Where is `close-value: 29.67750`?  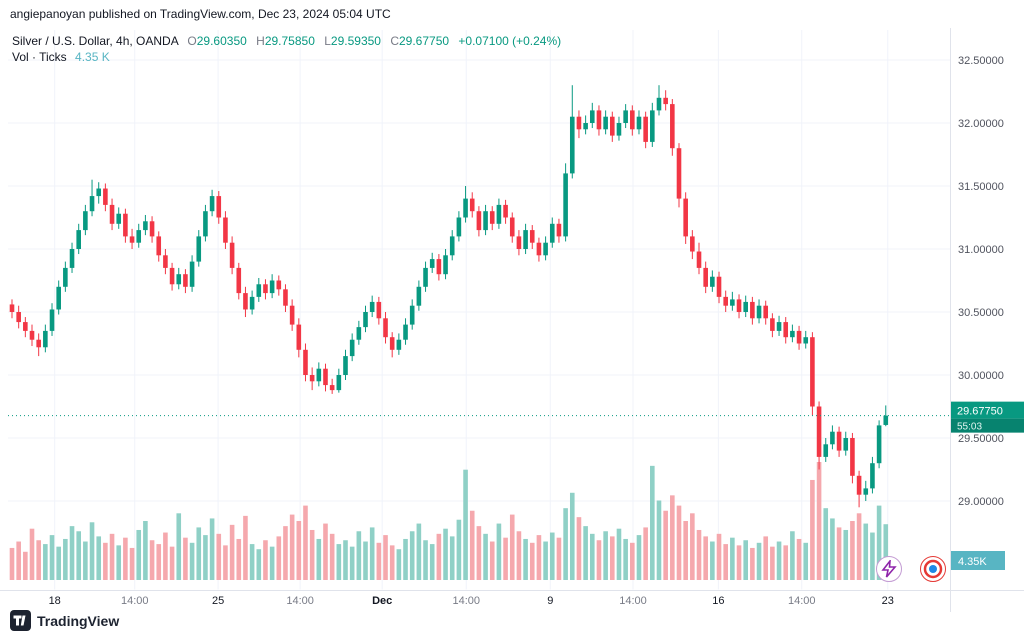
close-value: 29.67750 is located at coordinates (424, 41).